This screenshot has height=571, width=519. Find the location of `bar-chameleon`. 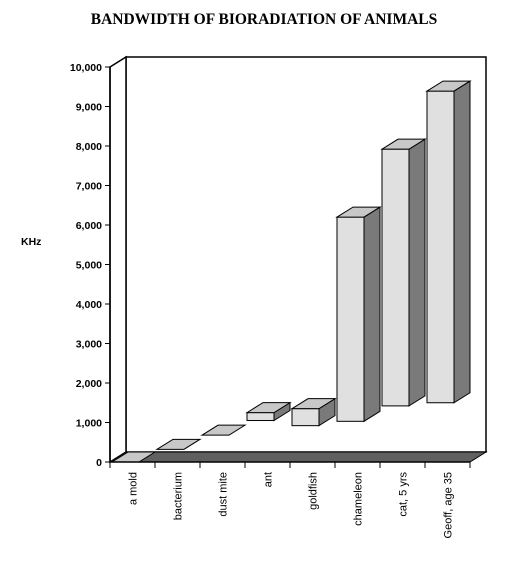

bar-chameleon is located at coordinates (358, 314).